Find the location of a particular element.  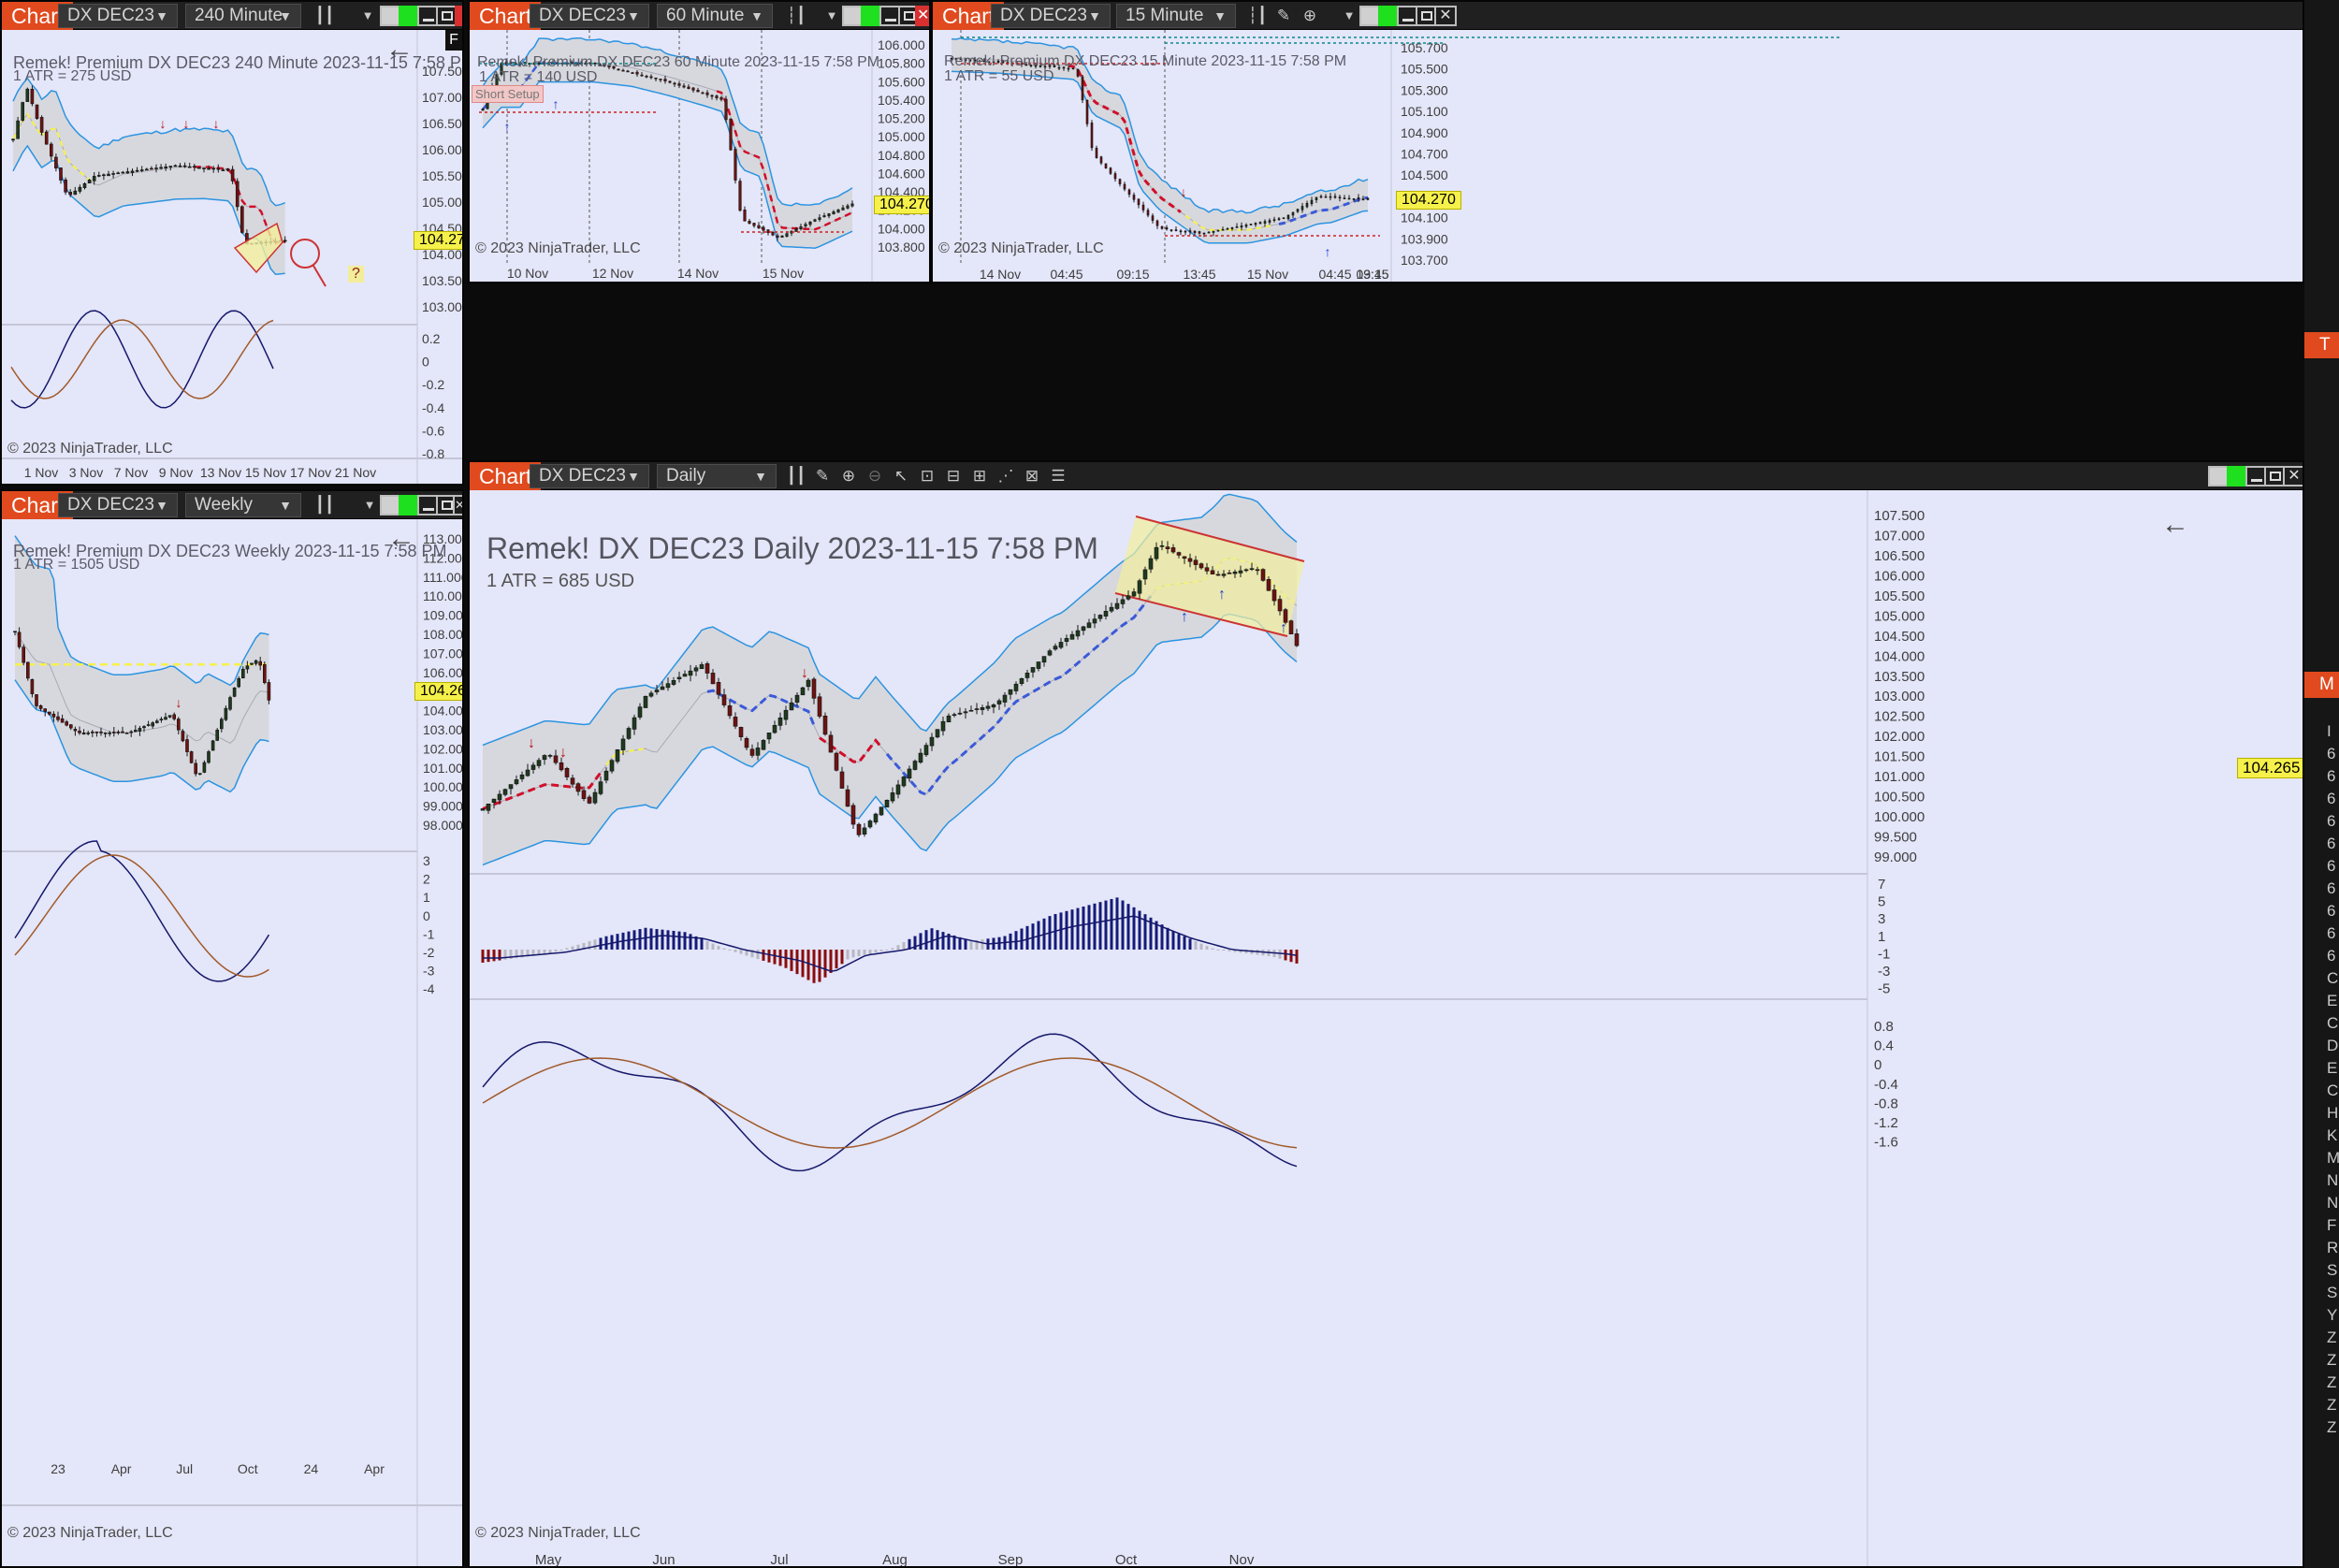

y-axis-label: 101.000 is located at coordinates (1899, 777).